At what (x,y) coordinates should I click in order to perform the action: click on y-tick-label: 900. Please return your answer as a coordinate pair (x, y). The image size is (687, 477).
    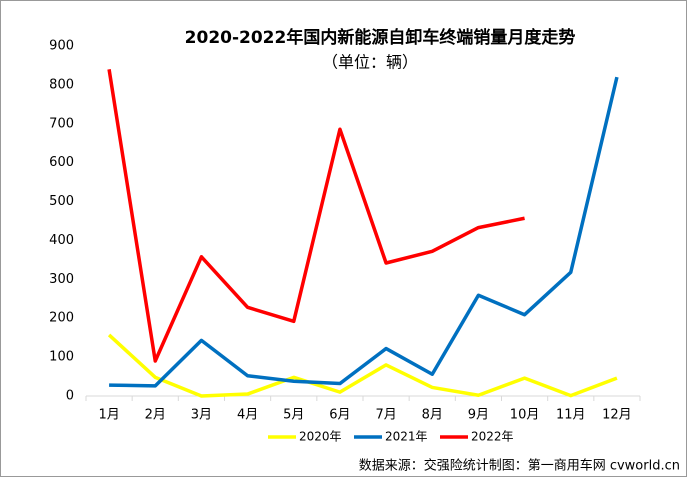
    Looking at the image, I should click on (61, 46).